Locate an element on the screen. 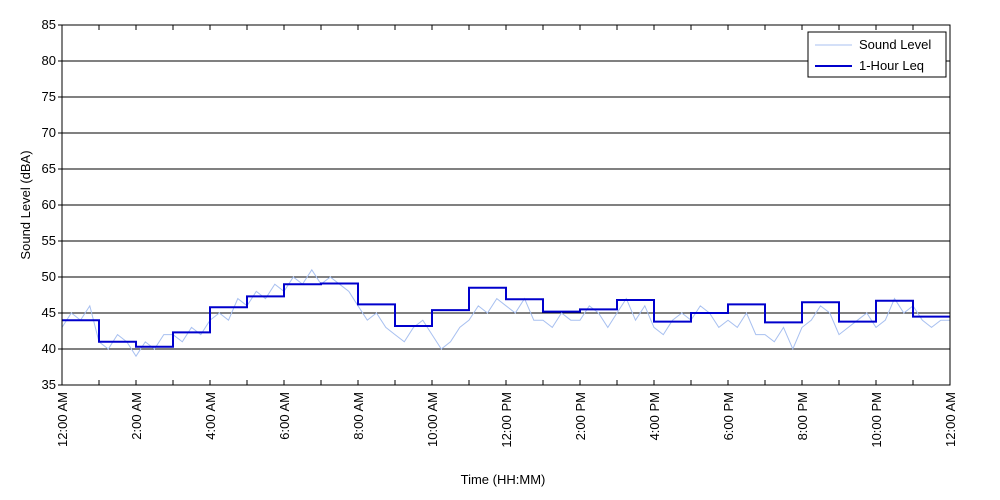 The height and width of the screenshot is (500, 1000). y-tick-label: 65 is located at coordinates (49, 168).